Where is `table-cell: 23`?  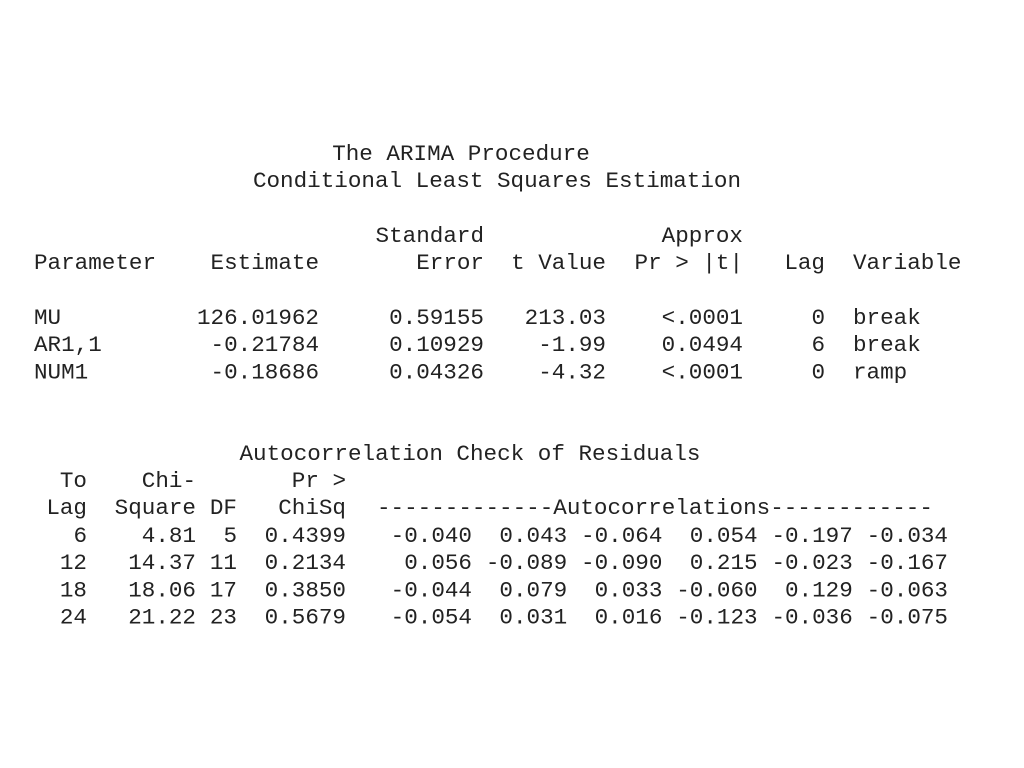
table-cell: 23 is located at coordinates (223, 618).